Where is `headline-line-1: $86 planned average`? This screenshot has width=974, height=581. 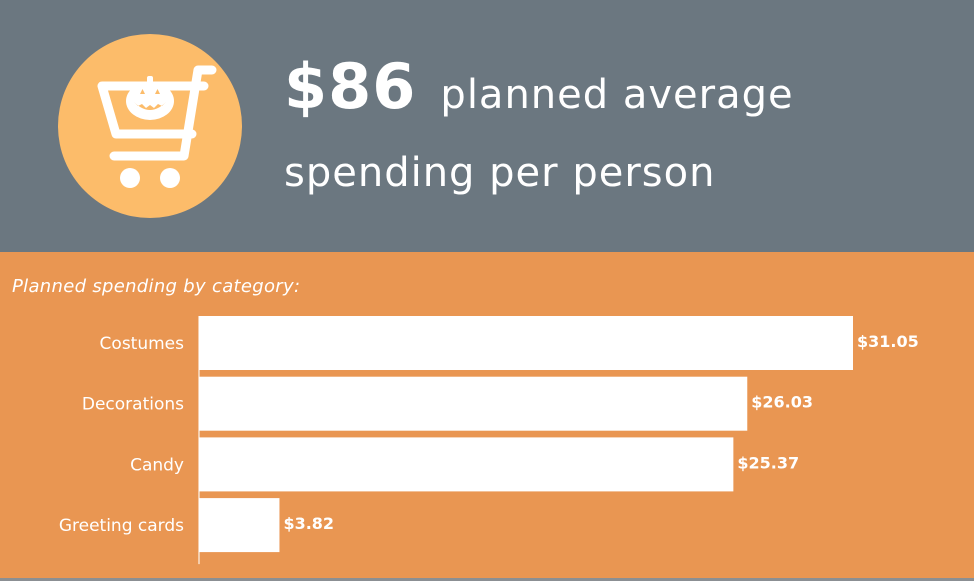 headline-line-1: $86 planned average is located at coordinates (539, 90).